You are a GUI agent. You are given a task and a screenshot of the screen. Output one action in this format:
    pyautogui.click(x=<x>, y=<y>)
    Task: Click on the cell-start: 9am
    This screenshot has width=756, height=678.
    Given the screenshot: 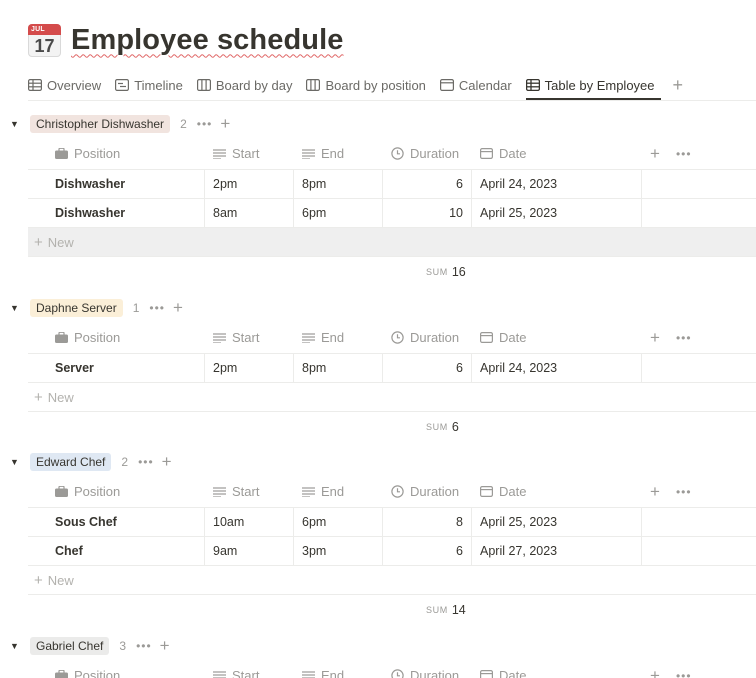 What is the action you would take?
    pyautogui.click(x=249, y=551)
    